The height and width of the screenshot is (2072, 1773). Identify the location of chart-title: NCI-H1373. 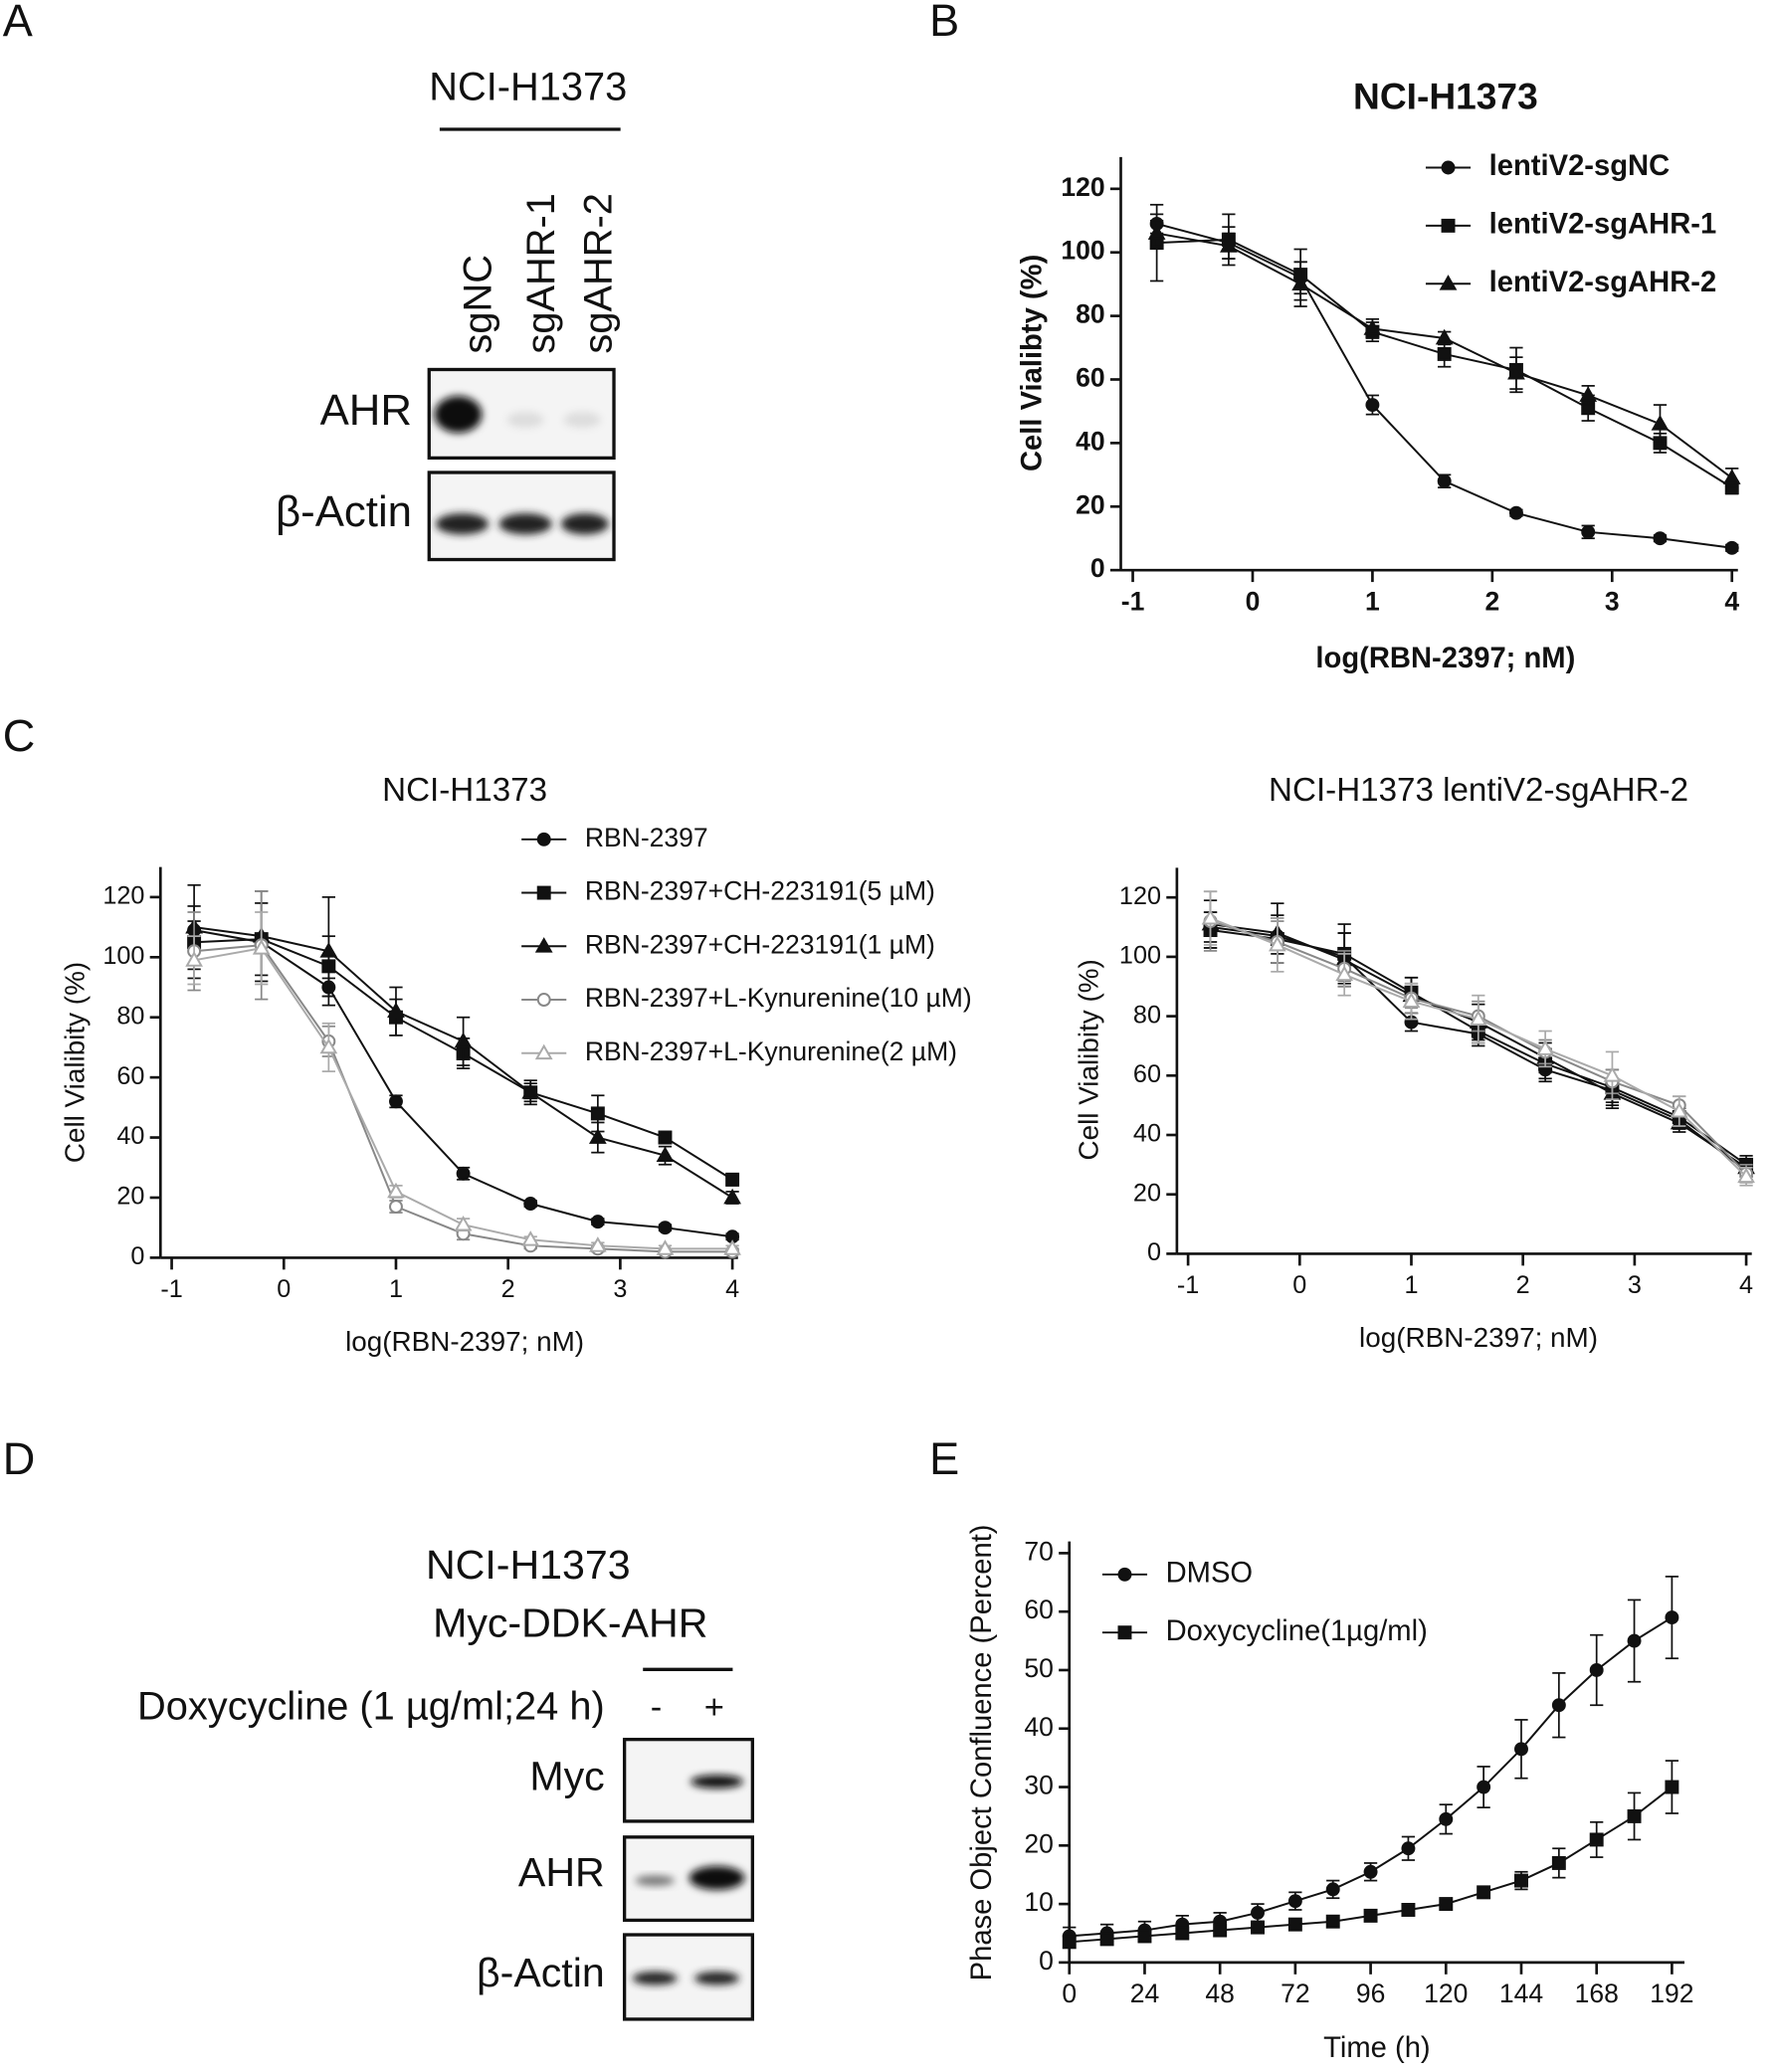
(1445, 95).